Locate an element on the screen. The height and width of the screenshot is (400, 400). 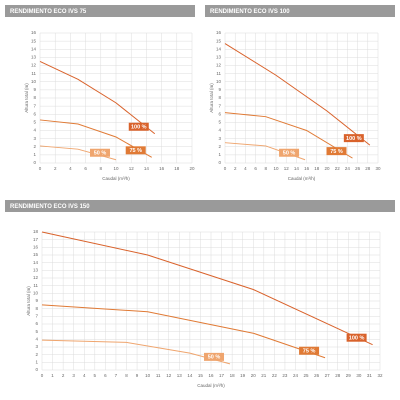
y-axis-title: Altura total (m) is located at coordinates (211, 98).